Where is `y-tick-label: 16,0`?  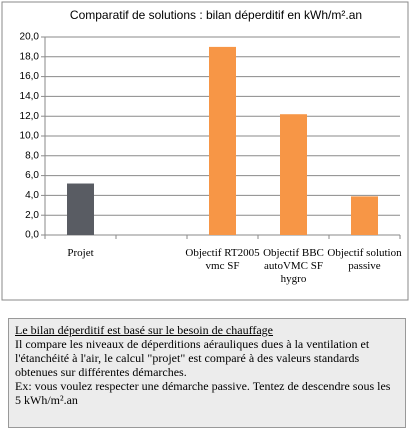
y-tick-label: 16,0 is located at coordinates (30, 76).